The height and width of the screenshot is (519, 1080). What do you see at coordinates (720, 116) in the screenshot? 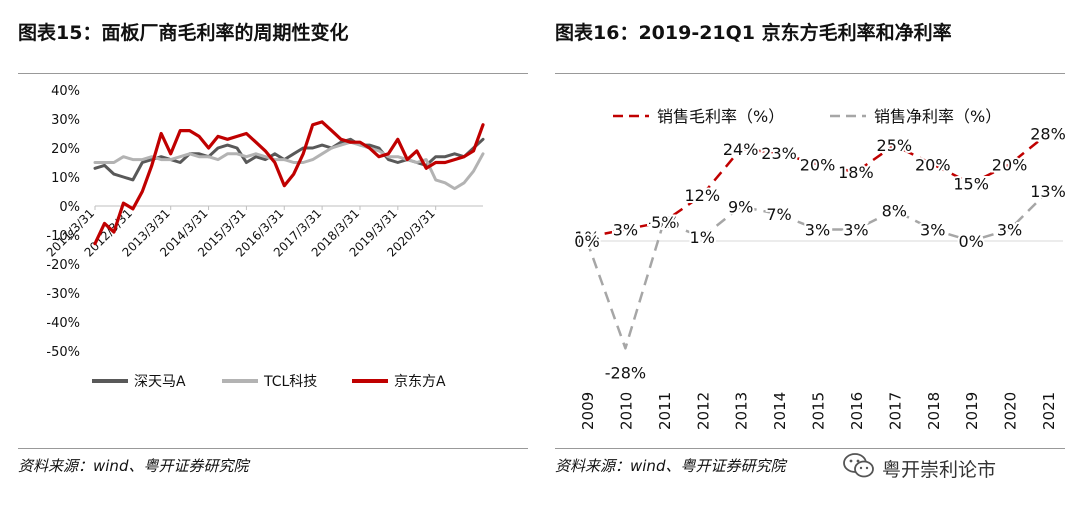
I see `legend-label-0: 销售毛利率（%）` at bounding box center [720, 116].